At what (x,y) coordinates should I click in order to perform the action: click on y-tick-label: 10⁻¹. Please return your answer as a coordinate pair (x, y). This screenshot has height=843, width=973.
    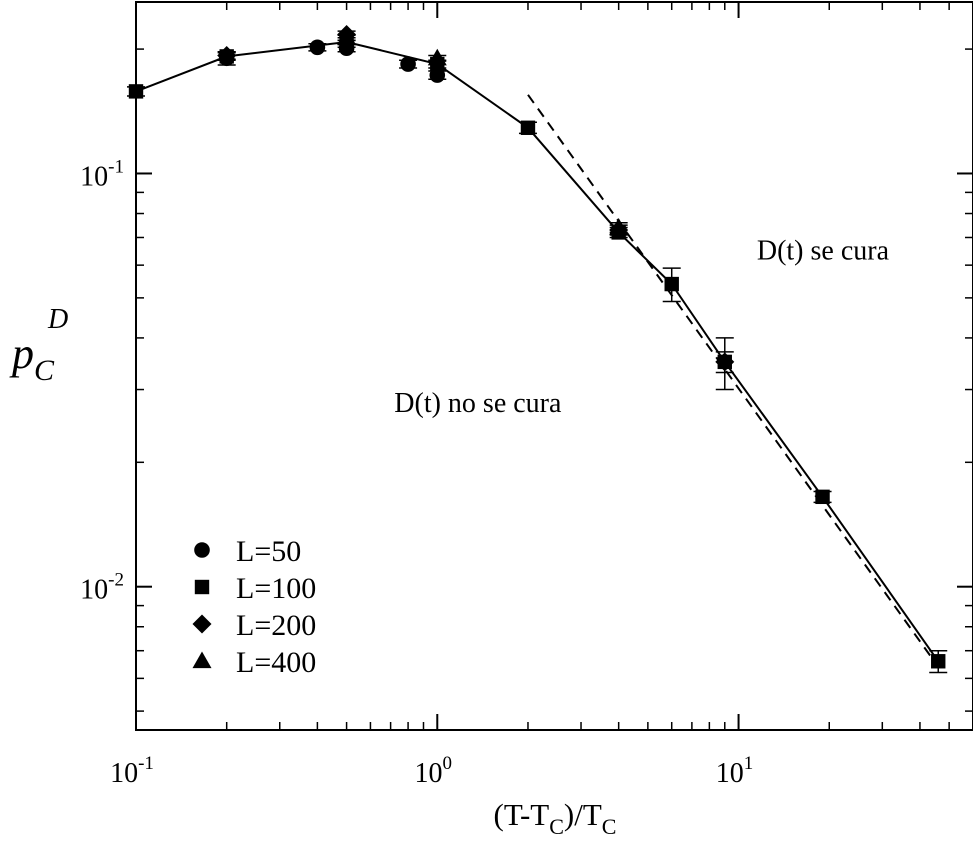
    Looking at the image, I should click on (102, 174).